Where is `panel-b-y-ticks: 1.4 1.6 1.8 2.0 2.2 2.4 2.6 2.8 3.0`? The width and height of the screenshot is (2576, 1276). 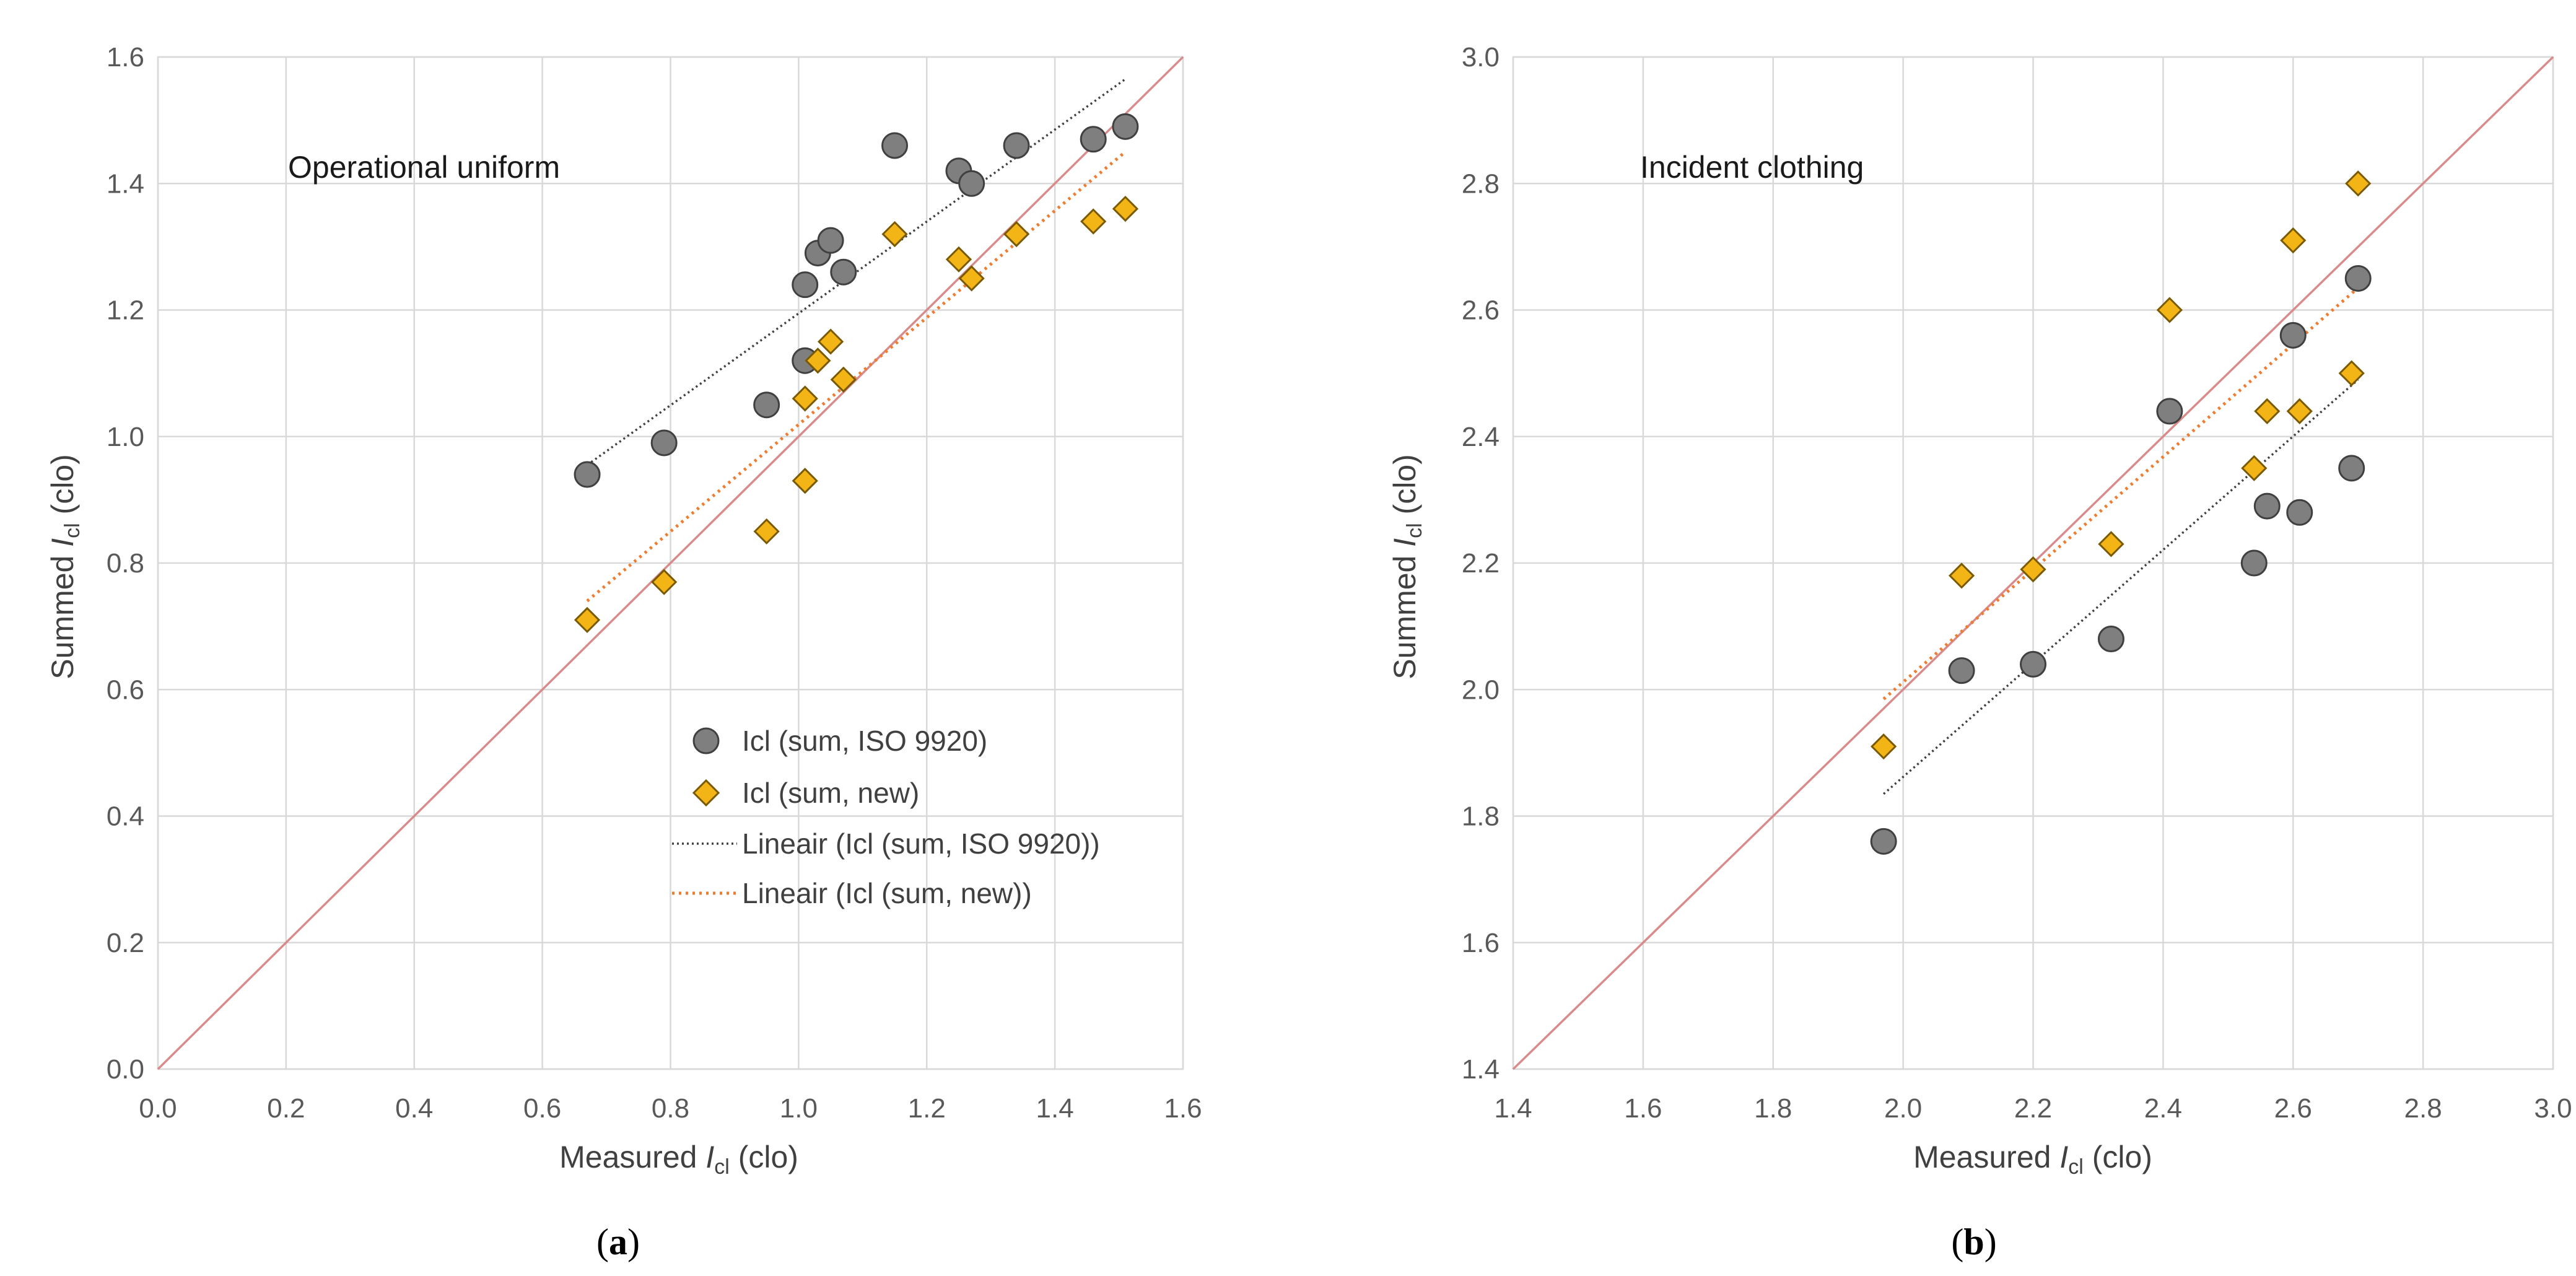
panel-b-y-ticks: 1.4 1.6 1.8 2.0 2.2 2.4 2.6 2.8 3.0 is located at coordinates (1481, 563).